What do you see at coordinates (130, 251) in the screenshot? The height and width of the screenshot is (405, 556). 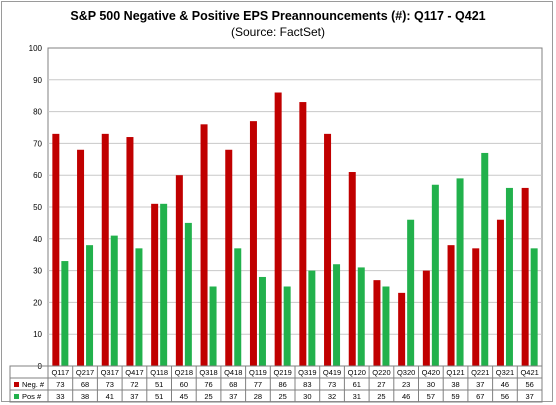 I see `neg-bar-q417` at bounding box center [130, 251].